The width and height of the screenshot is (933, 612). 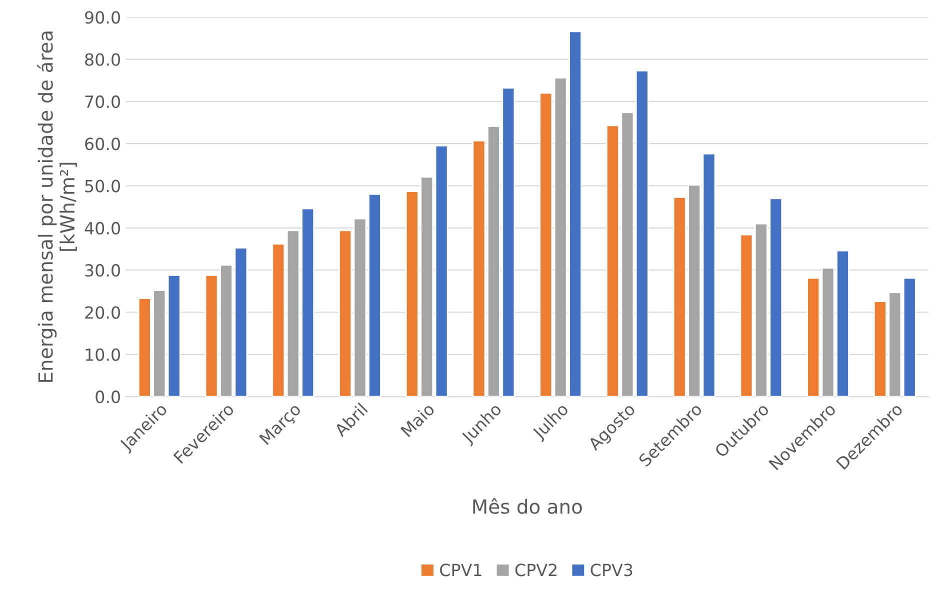 I want to click on y-tick-label: 70.0, so click(x=102, y=101).